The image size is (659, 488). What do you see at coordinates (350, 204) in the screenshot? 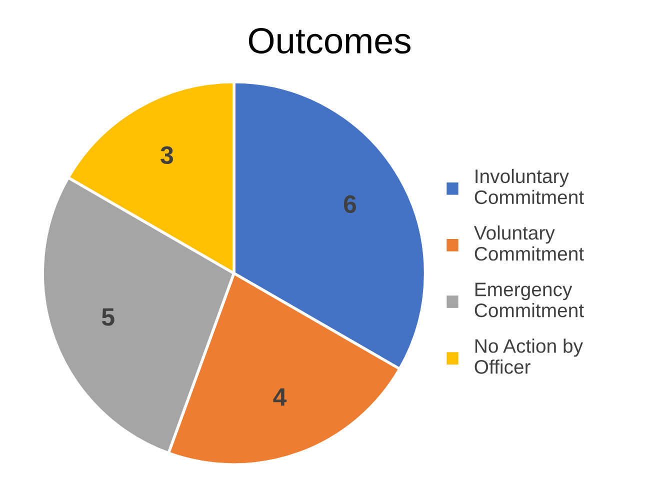
I see `data-label: 6` at bounding box center [350, 204].